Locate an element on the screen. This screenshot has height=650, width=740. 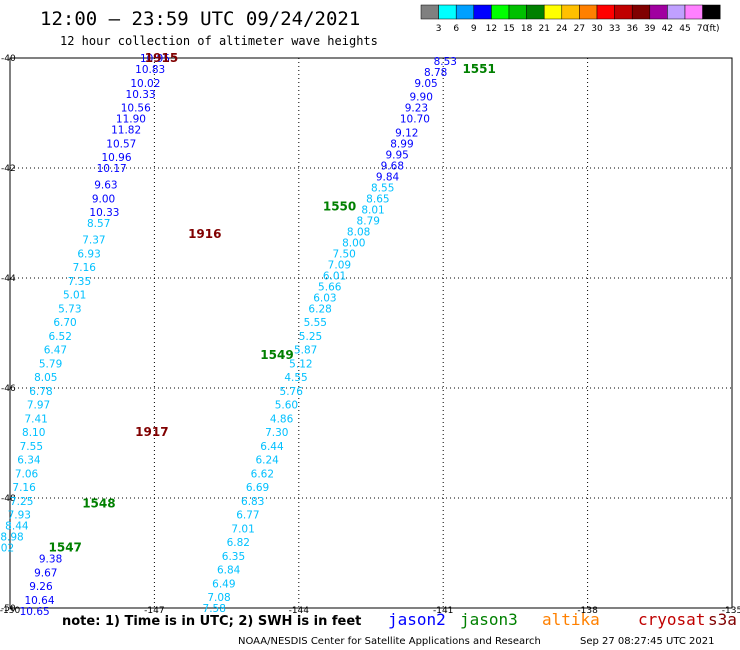
wave-height-label: 5.76 is located at coordinates (292, 392).